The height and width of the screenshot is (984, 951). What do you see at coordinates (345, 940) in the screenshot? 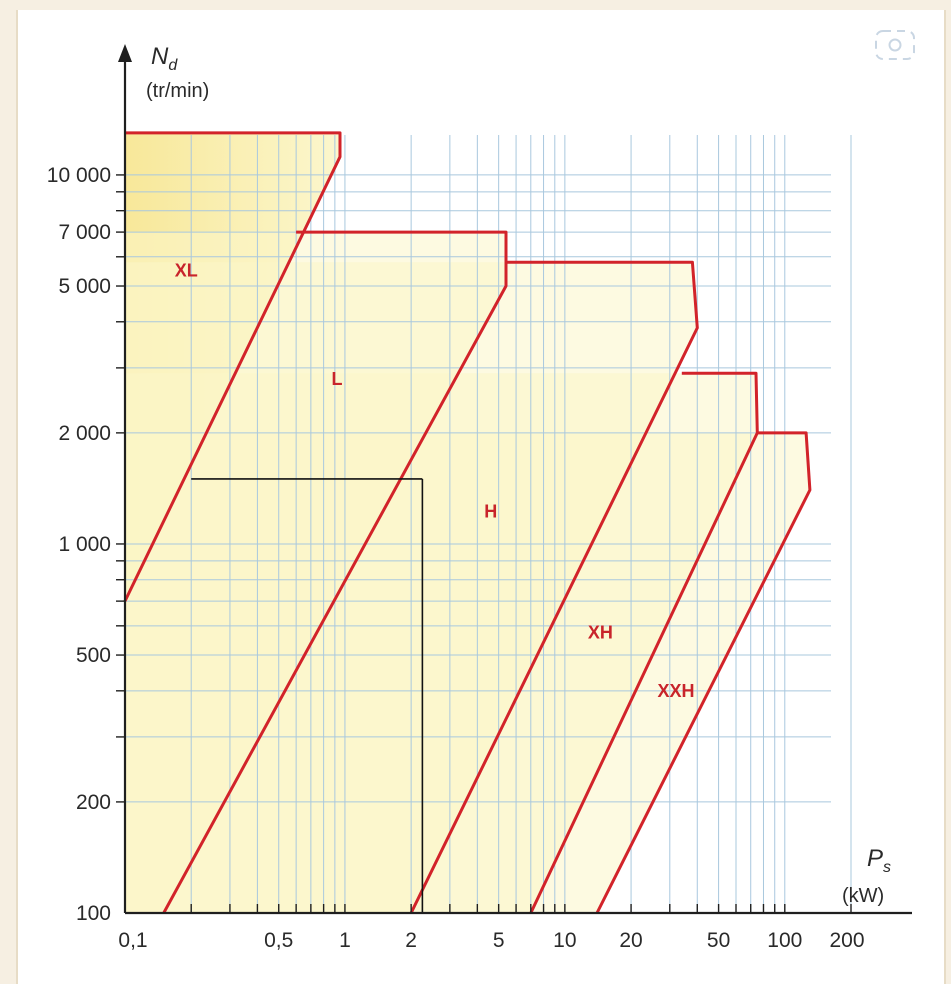
I see `x-tick-label: 1` at bounding box center [345, 940].